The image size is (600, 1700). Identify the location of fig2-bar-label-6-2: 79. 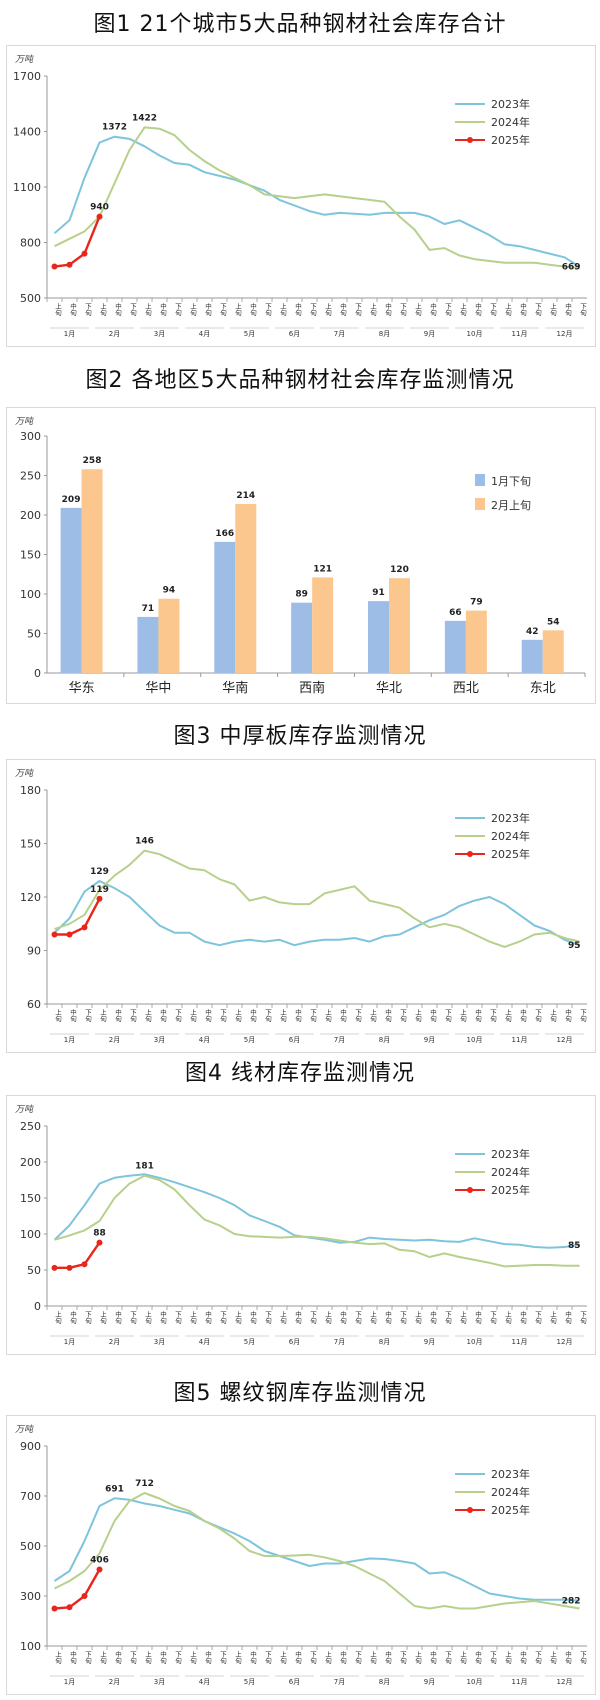
(476, 603).